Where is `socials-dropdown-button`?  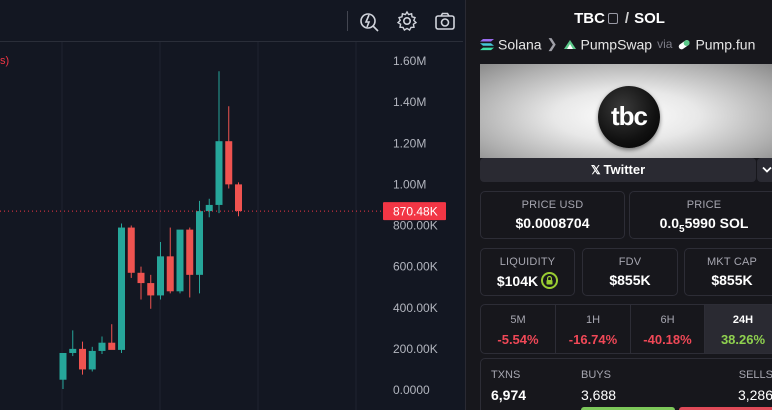
socials-dropdown-button is located at coordinates (764, 170).